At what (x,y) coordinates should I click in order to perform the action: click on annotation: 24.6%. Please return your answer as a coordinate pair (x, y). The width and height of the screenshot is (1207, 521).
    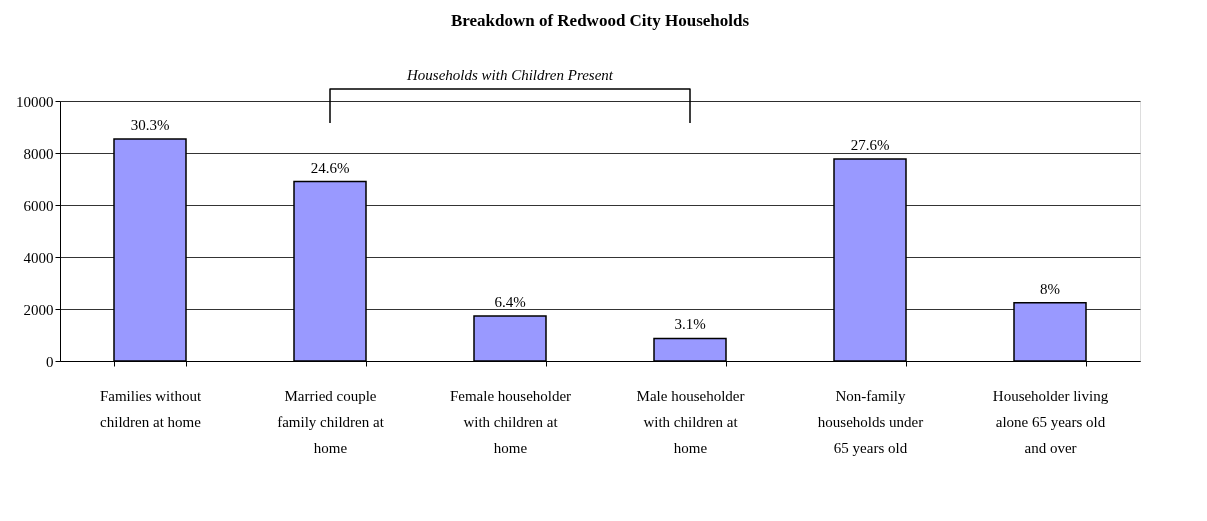
    Looking at the image, I should click on (330, 167).